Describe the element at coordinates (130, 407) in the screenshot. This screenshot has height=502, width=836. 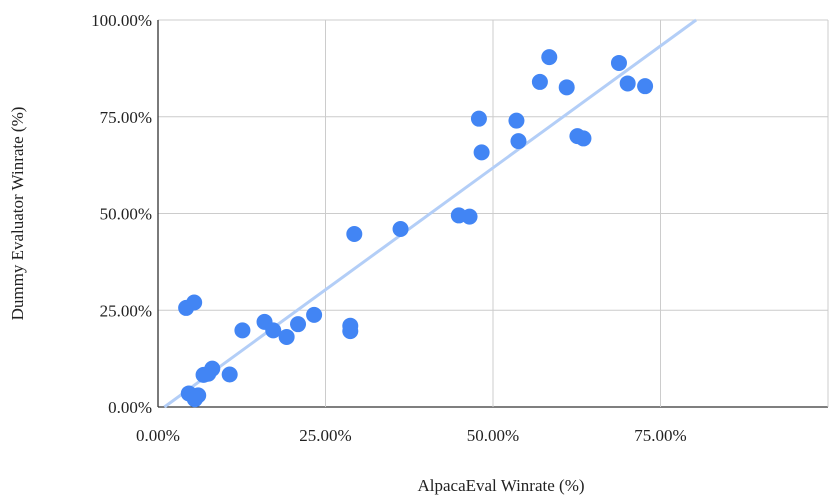
I see `y-tick-label: 0.00%` at that location.